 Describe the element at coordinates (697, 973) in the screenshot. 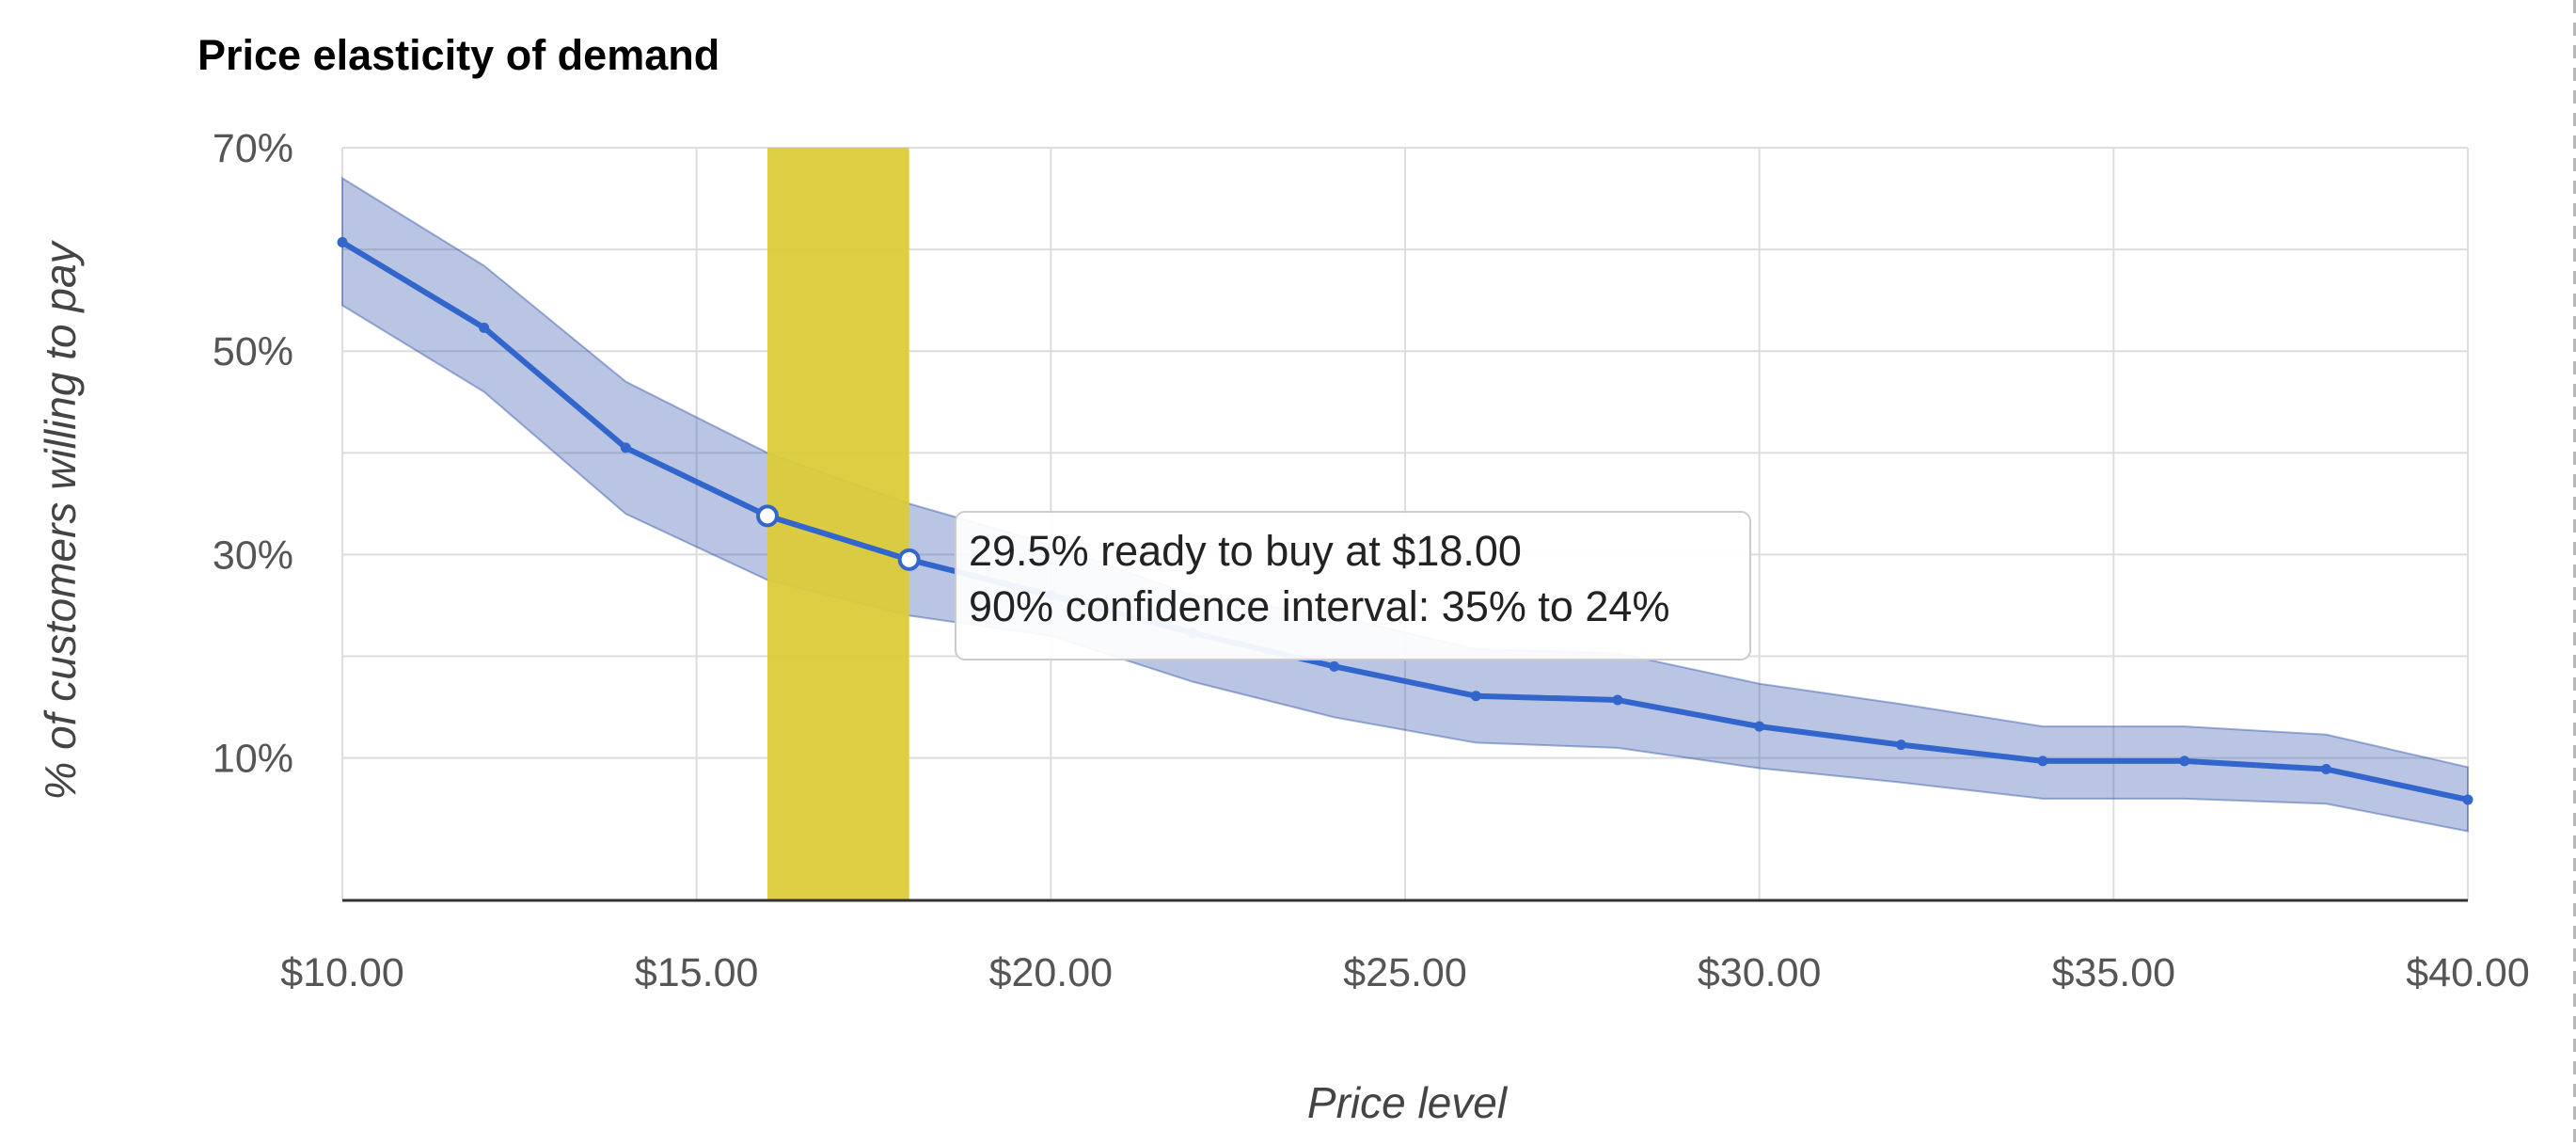

I see `x-tick-label-1: $15.00` at that location.